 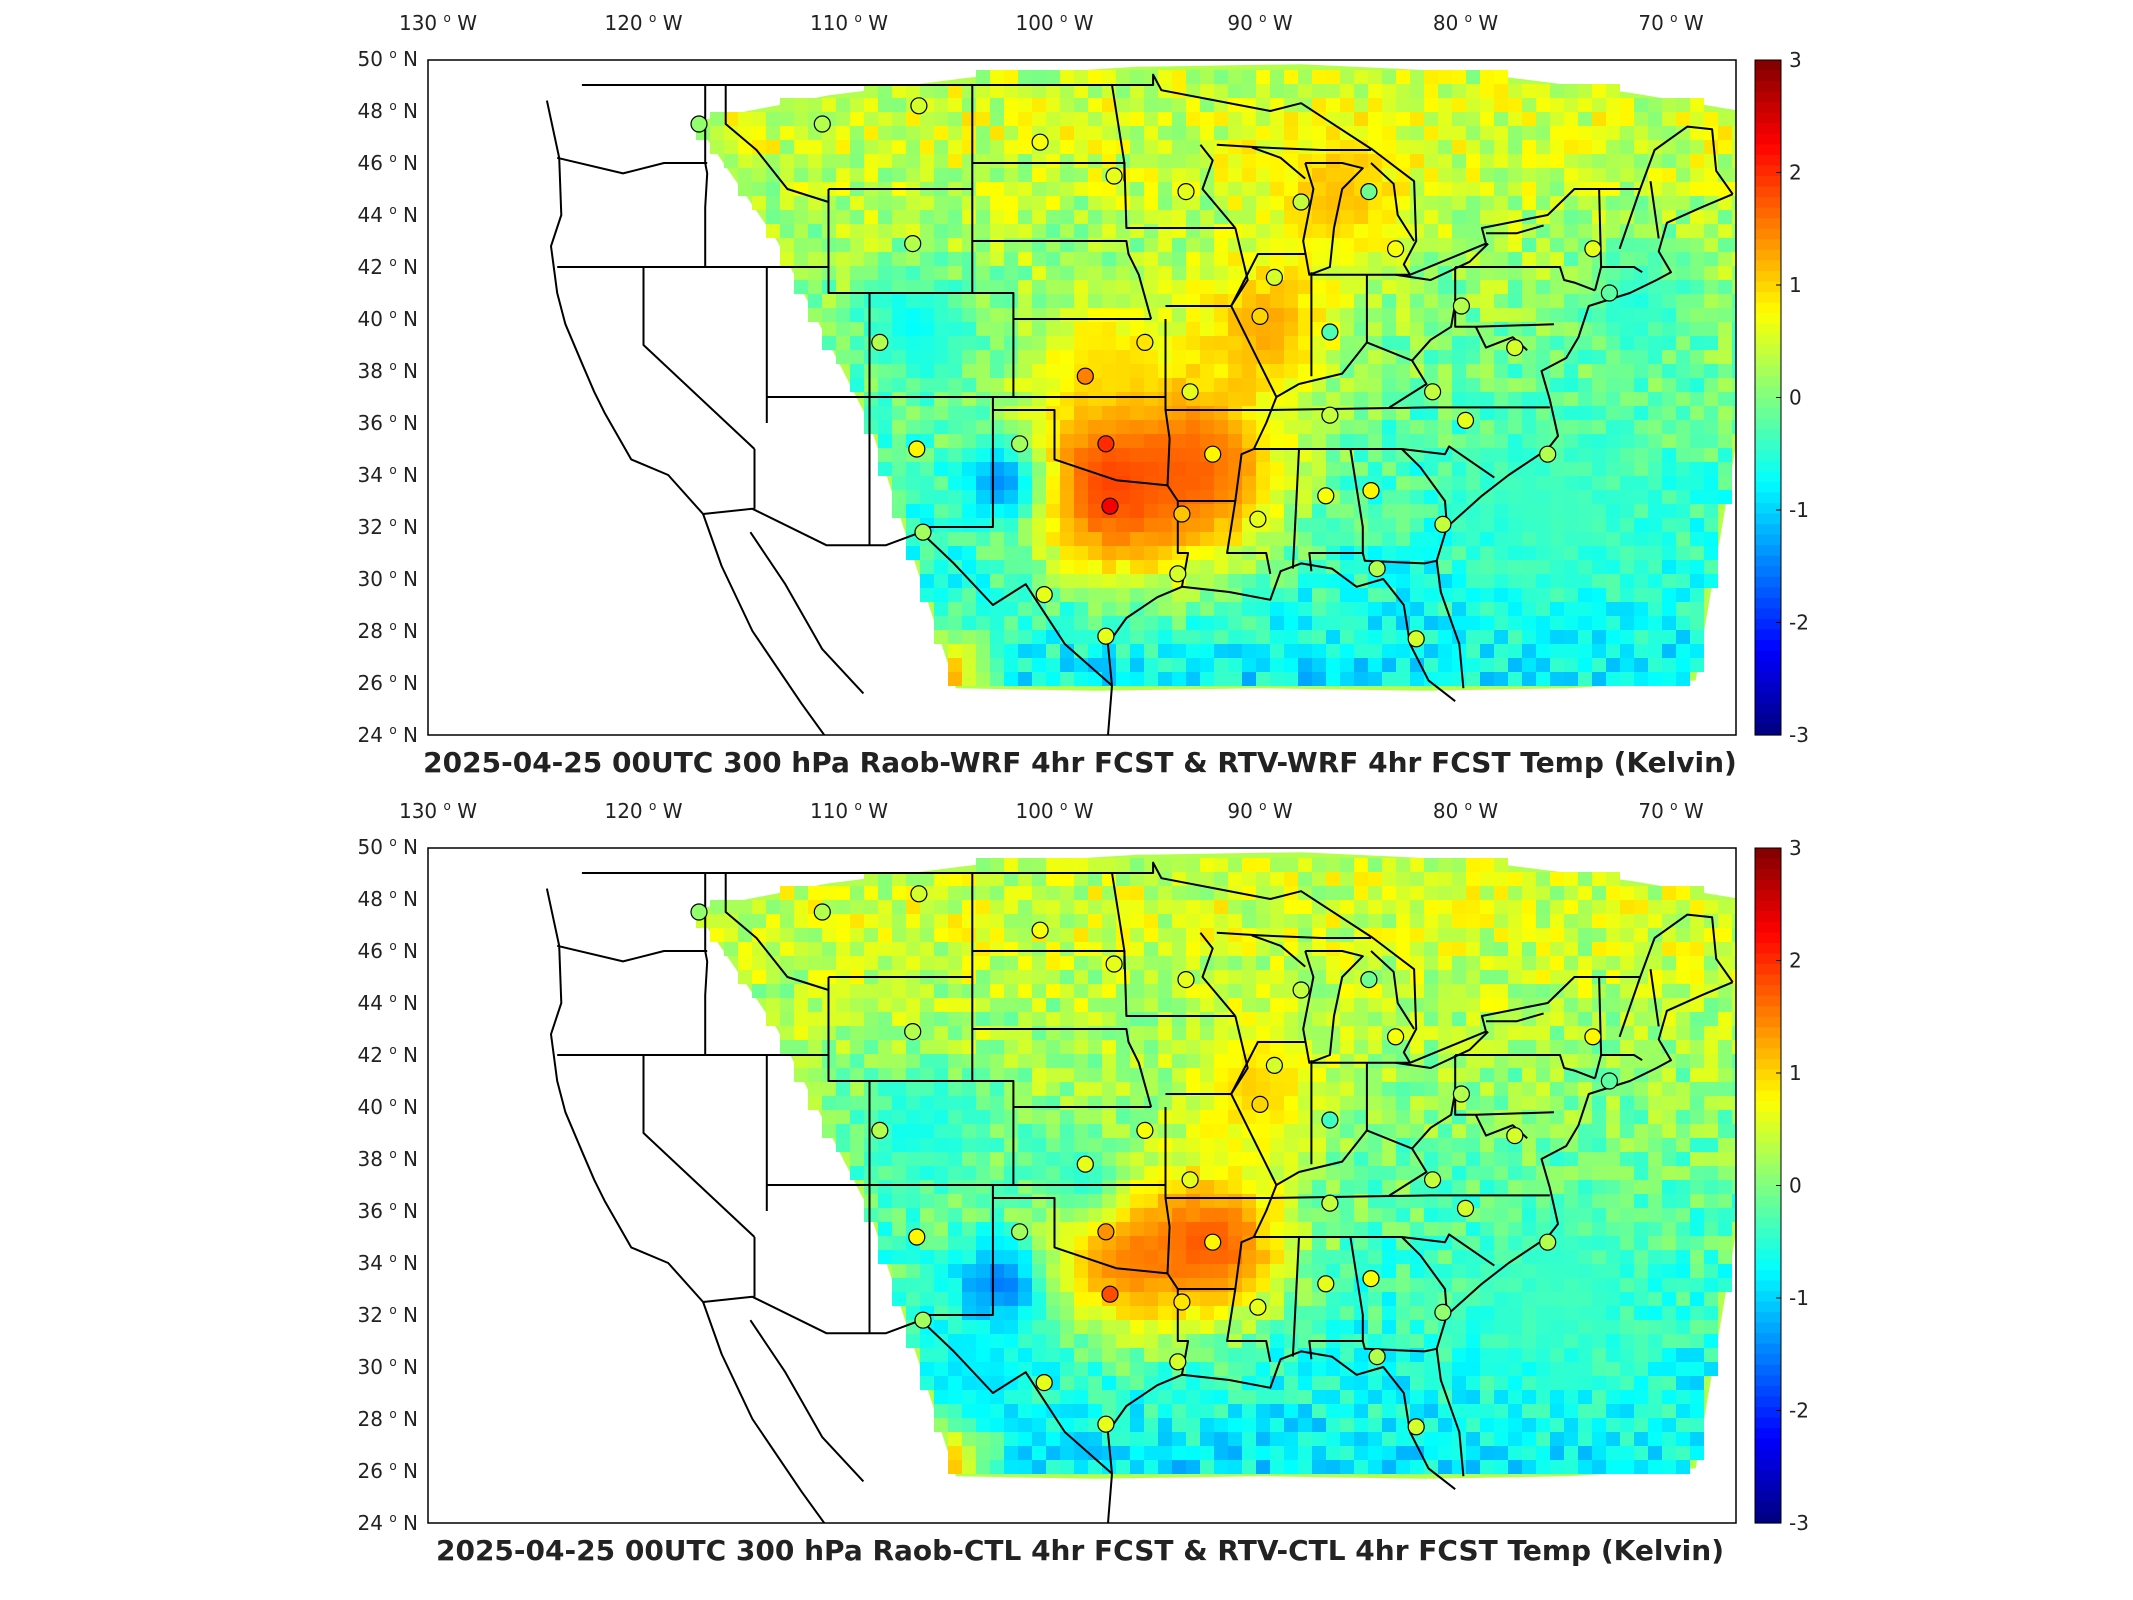 I want to click on boundary-line, so click(x=1278, y=163).